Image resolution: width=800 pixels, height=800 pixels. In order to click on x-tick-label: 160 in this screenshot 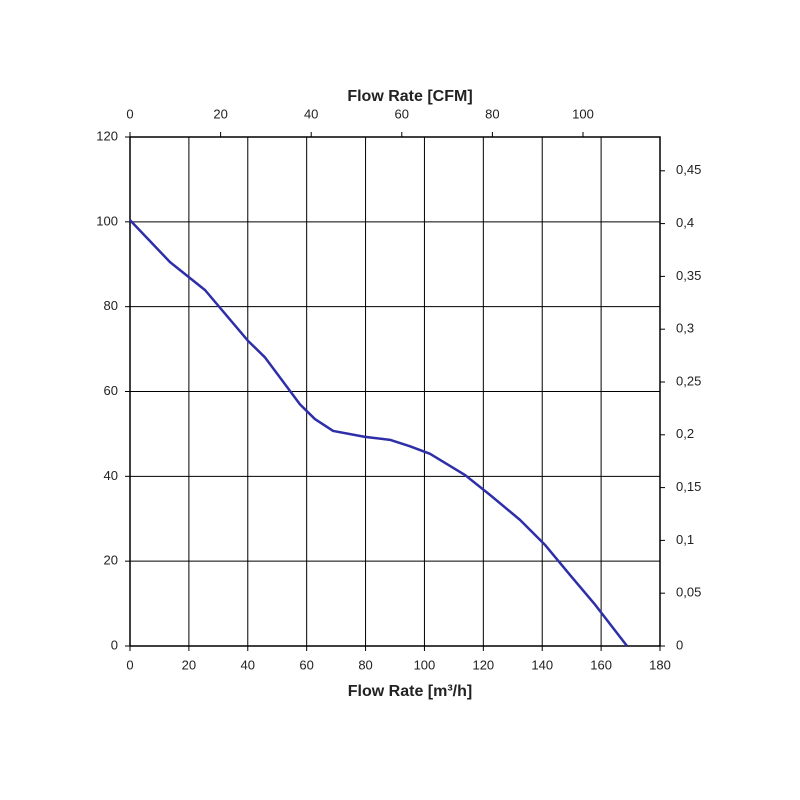, I will do `click(601, 664)`.